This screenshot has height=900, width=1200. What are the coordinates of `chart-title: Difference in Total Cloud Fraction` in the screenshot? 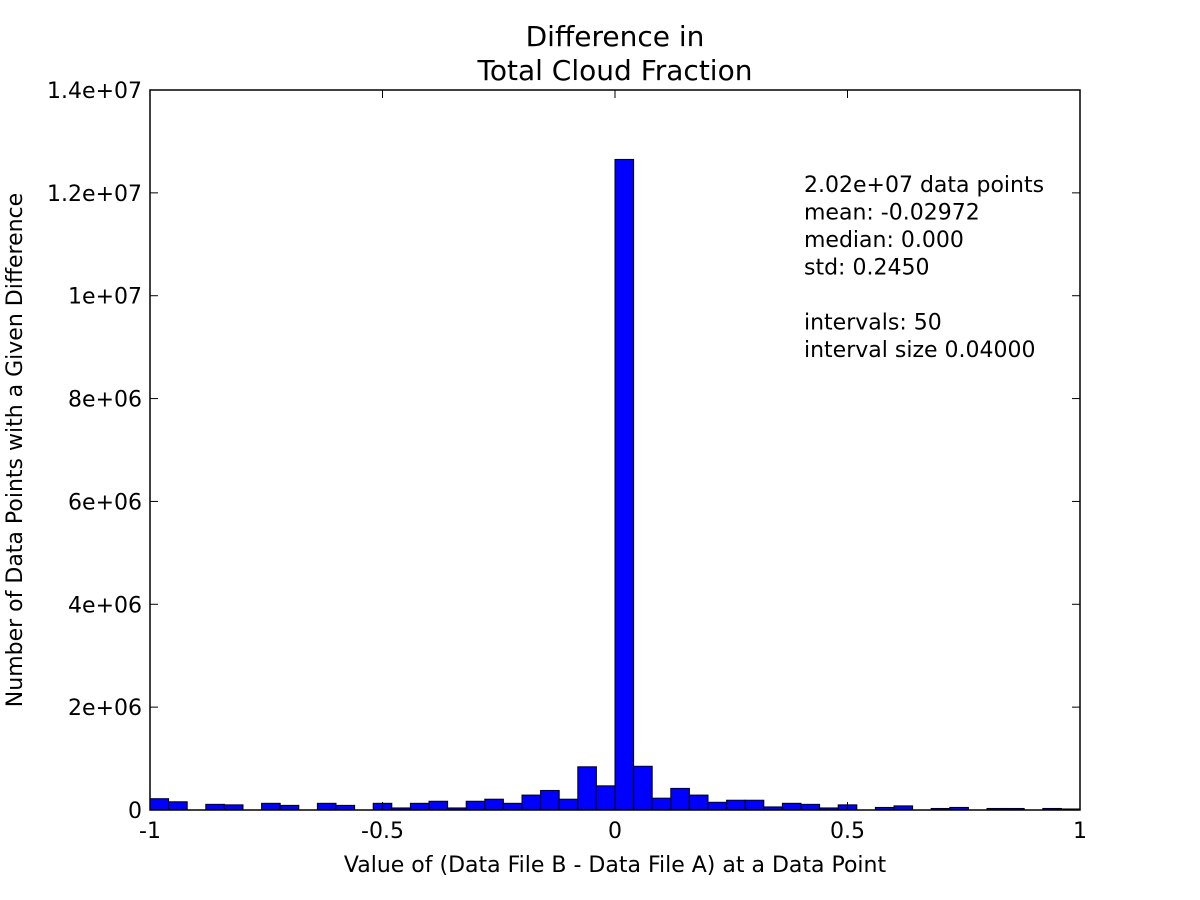 It's located at (615, 53).